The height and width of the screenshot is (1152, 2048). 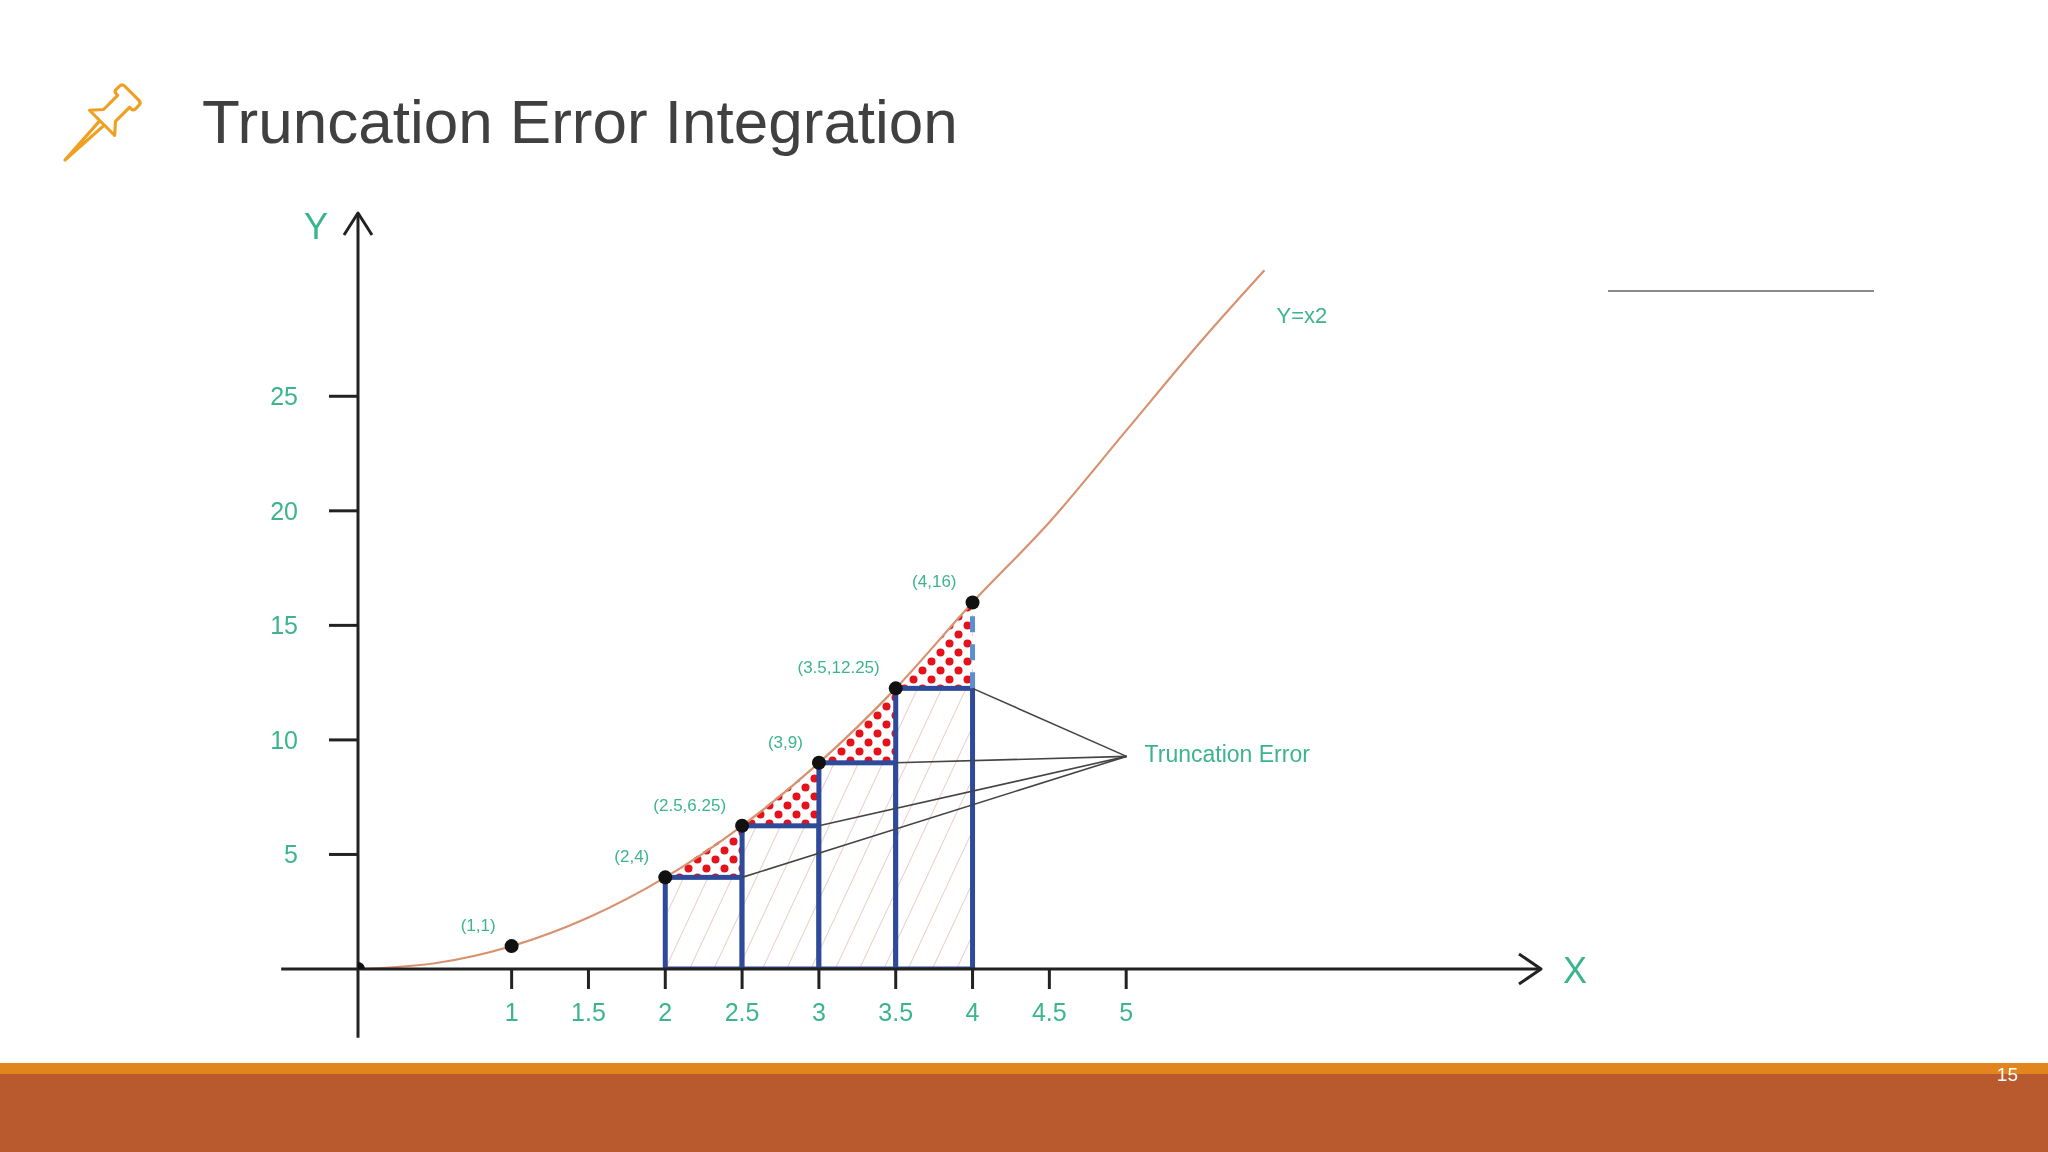 What do you see at coordinates (511, 1011) in the screenshot?
I see `x-tick-label: 1` at bounding box center [511, 1011].